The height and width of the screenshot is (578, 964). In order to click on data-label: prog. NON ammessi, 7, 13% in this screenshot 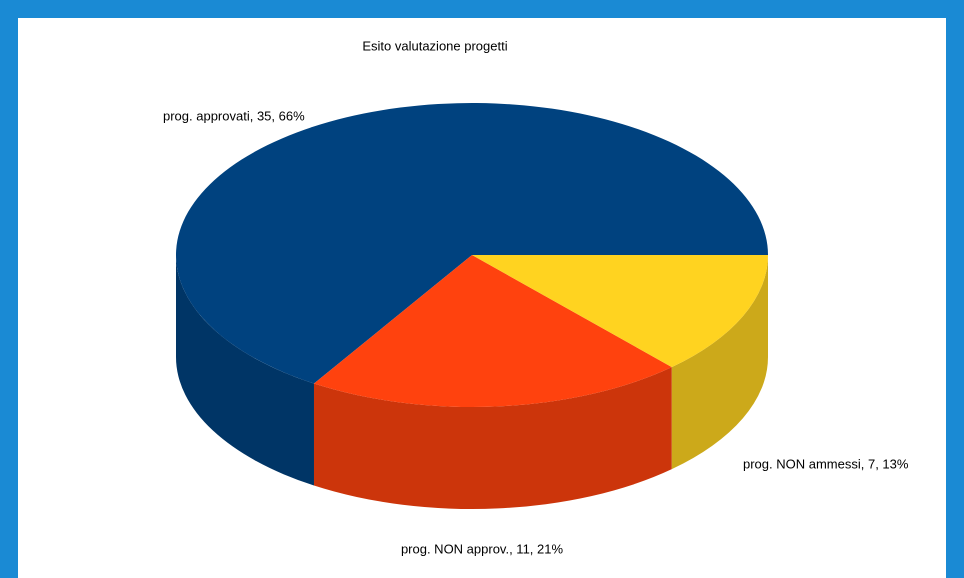, I will do `click(826, 463)`.